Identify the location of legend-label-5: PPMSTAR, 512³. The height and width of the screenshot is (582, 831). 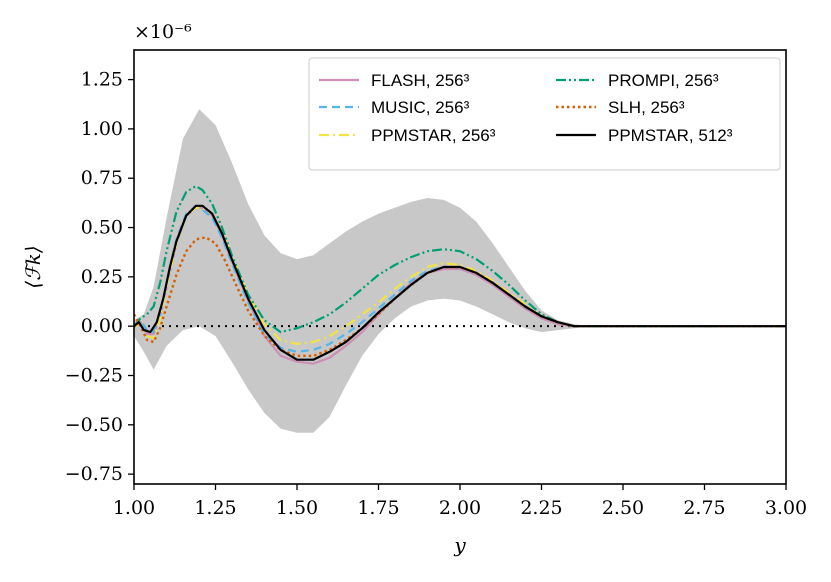
(670, 135).